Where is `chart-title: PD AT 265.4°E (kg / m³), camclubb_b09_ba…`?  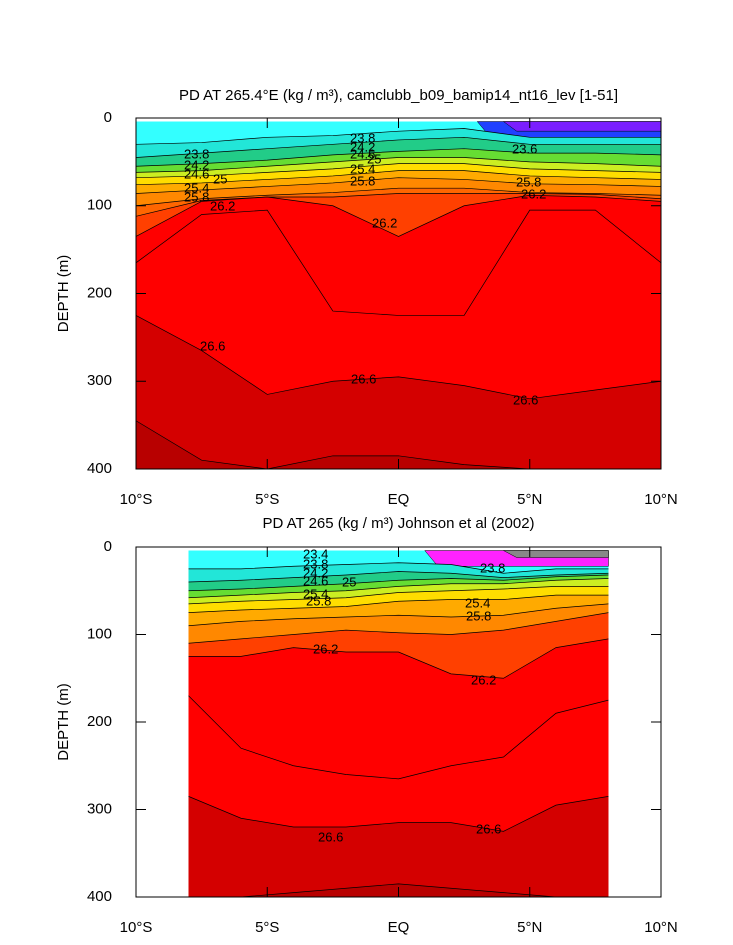
chart-title: PD AT 265.4°E (kg / m³), camclubb_b09_ba… is located at coordinates (398, 95).